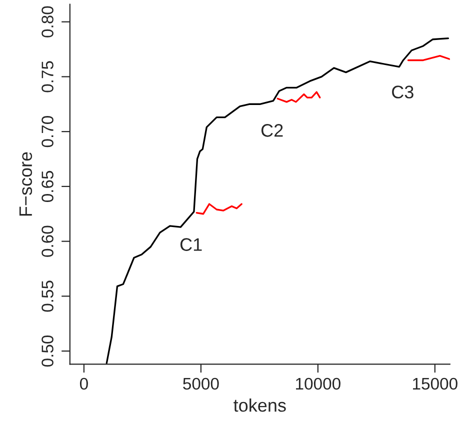 This screenshot has height=427, width=460. I want to click on y-tick-label: 0.80, so click(48, 22).